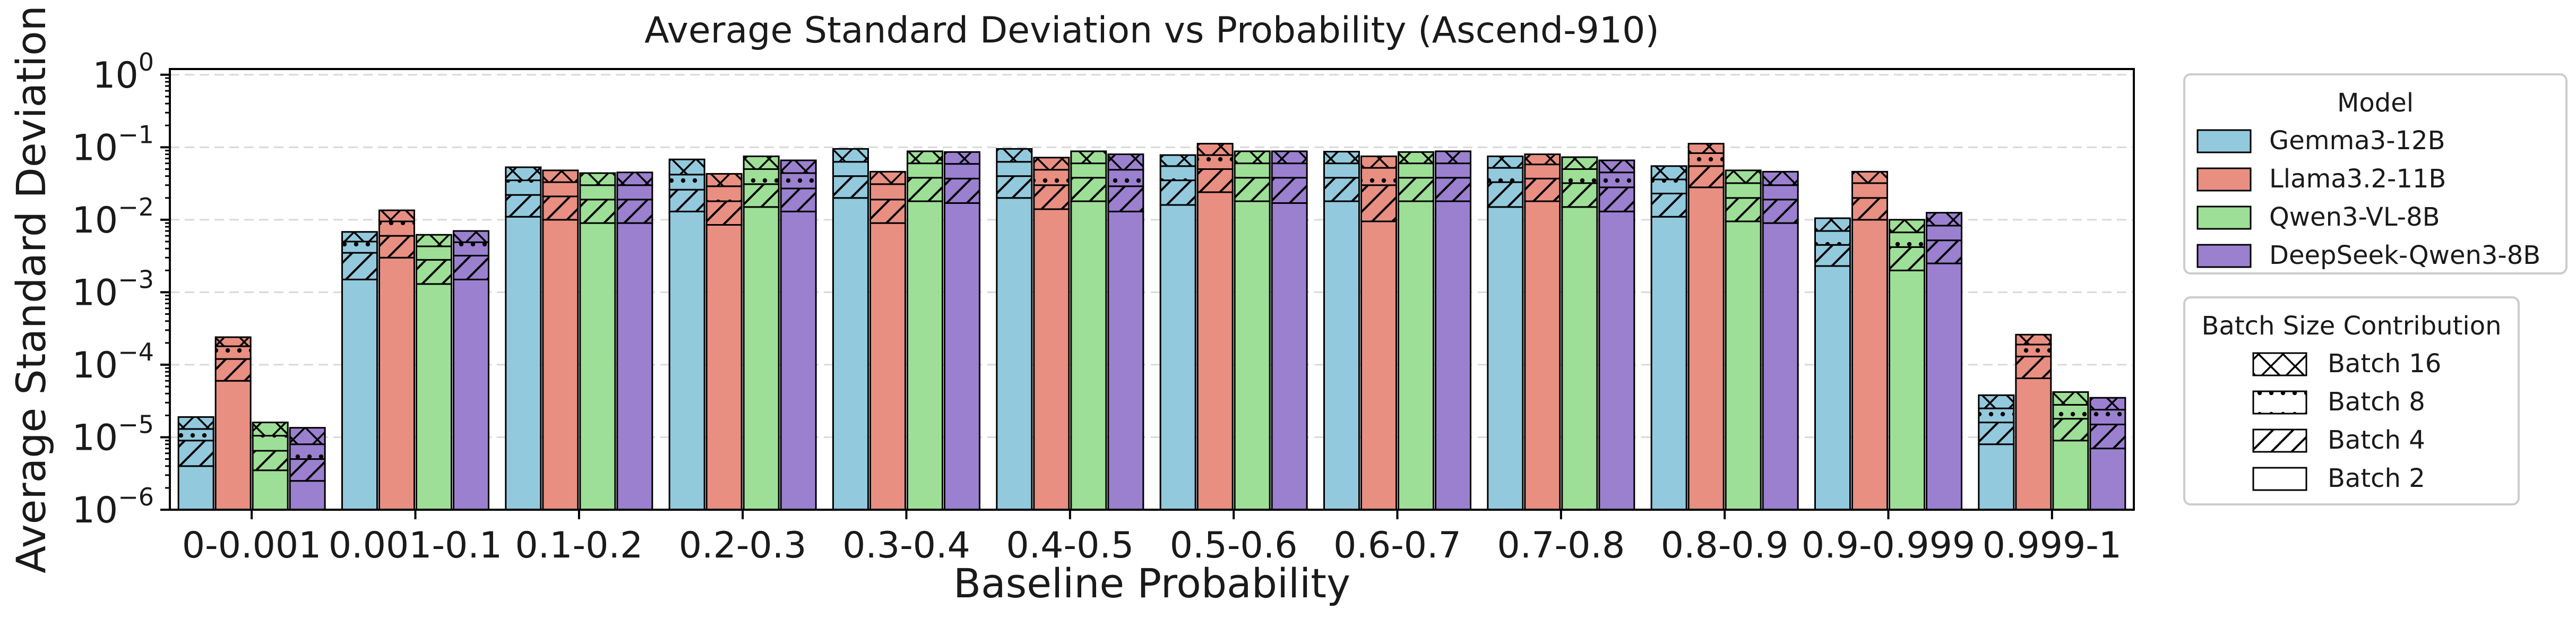 The height and width of the screenshot is (626, 2576). Describe the element at coordinates (113, 144) in the screenshot. I see `y-tick-label: 10⁻¹` at that location.